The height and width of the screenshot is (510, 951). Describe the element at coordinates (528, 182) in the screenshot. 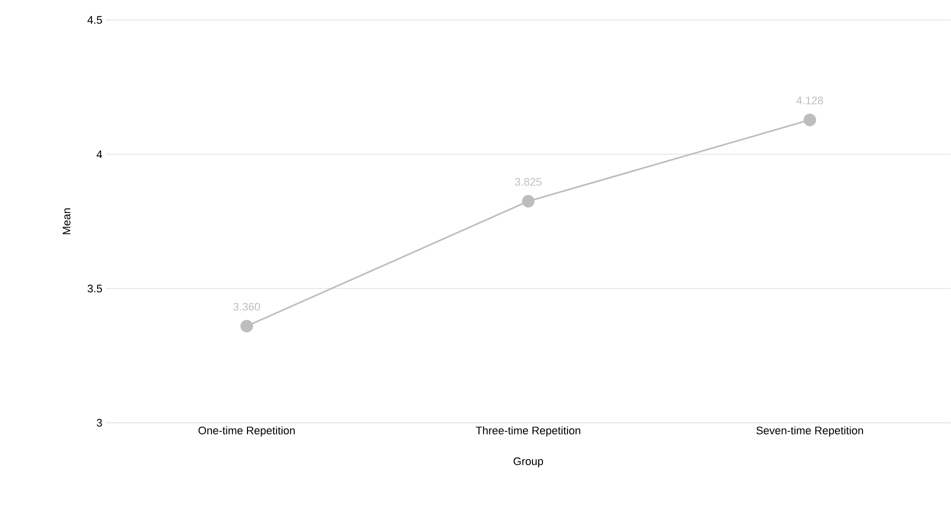

I see `data-label: 3.825` at that location.